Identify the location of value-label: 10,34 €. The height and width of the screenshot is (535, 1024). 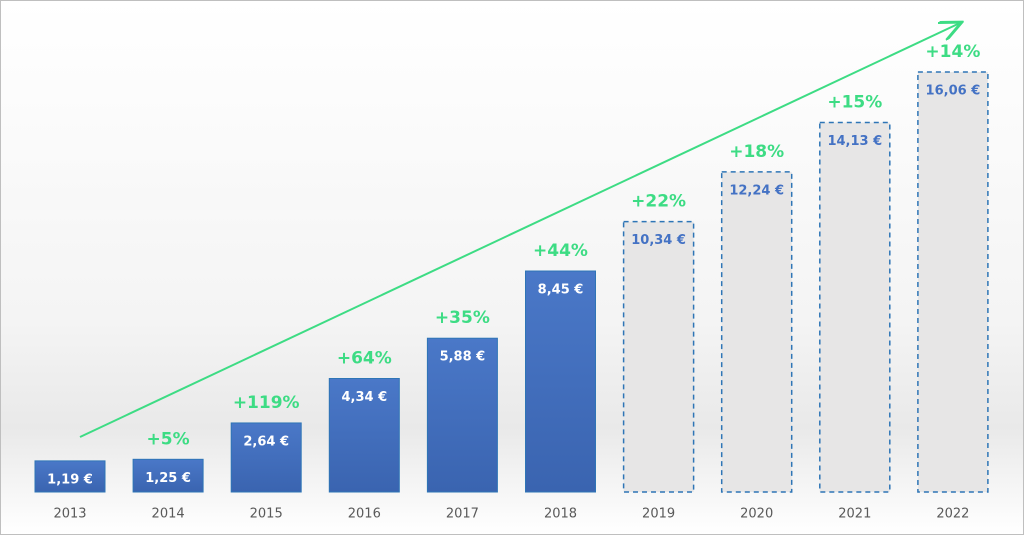
(658, 240).